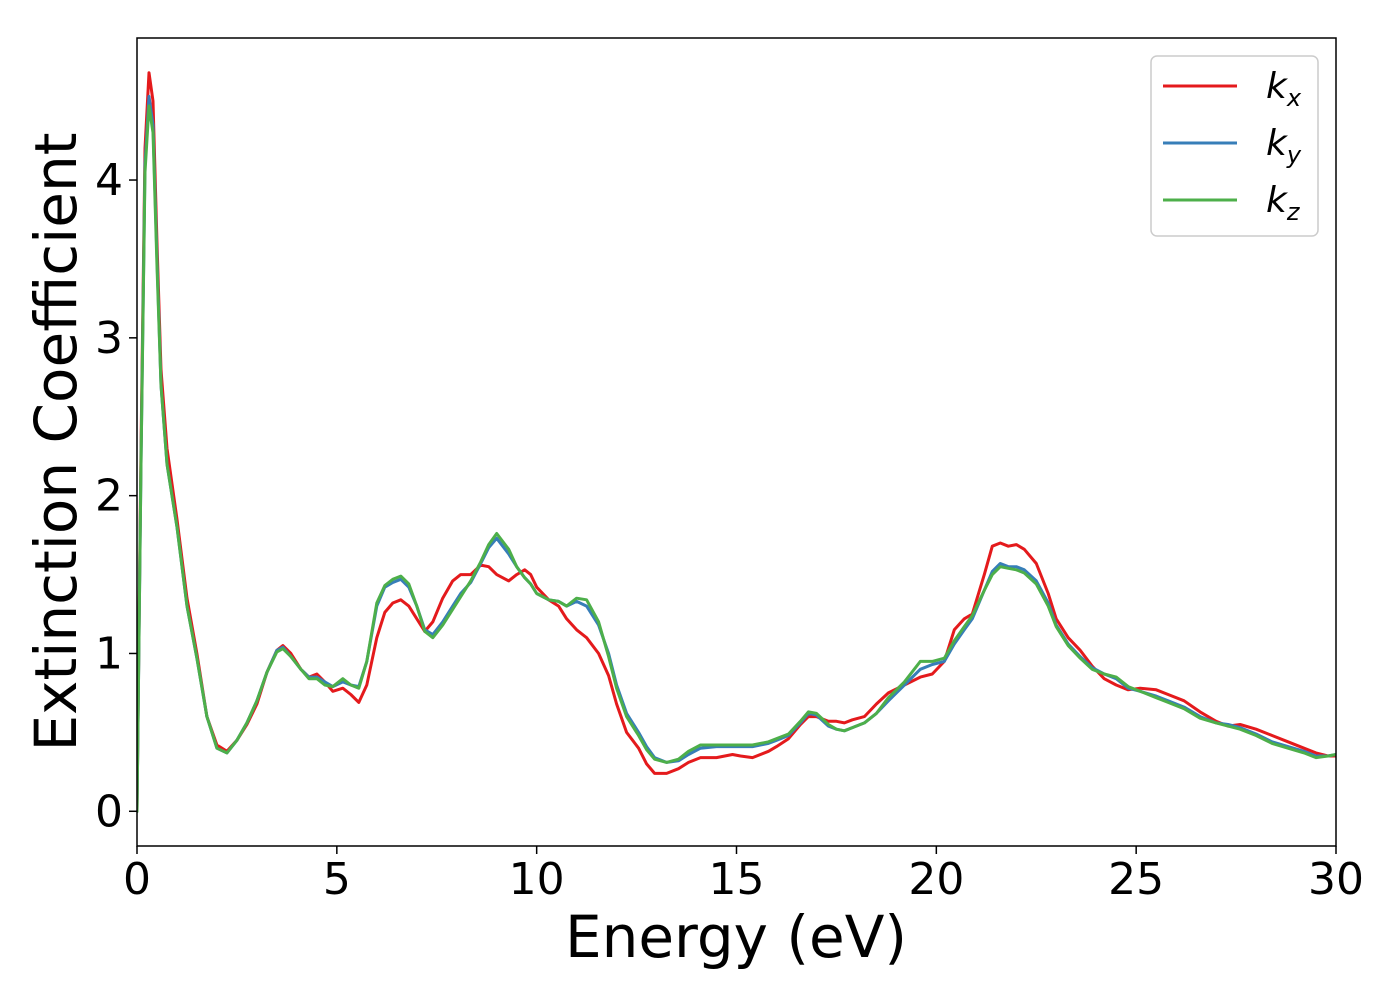  What do you see at coordinates (737, 879) in the screenshot?
I see `x-tick-label: 15` at bounding box center [737, 879].